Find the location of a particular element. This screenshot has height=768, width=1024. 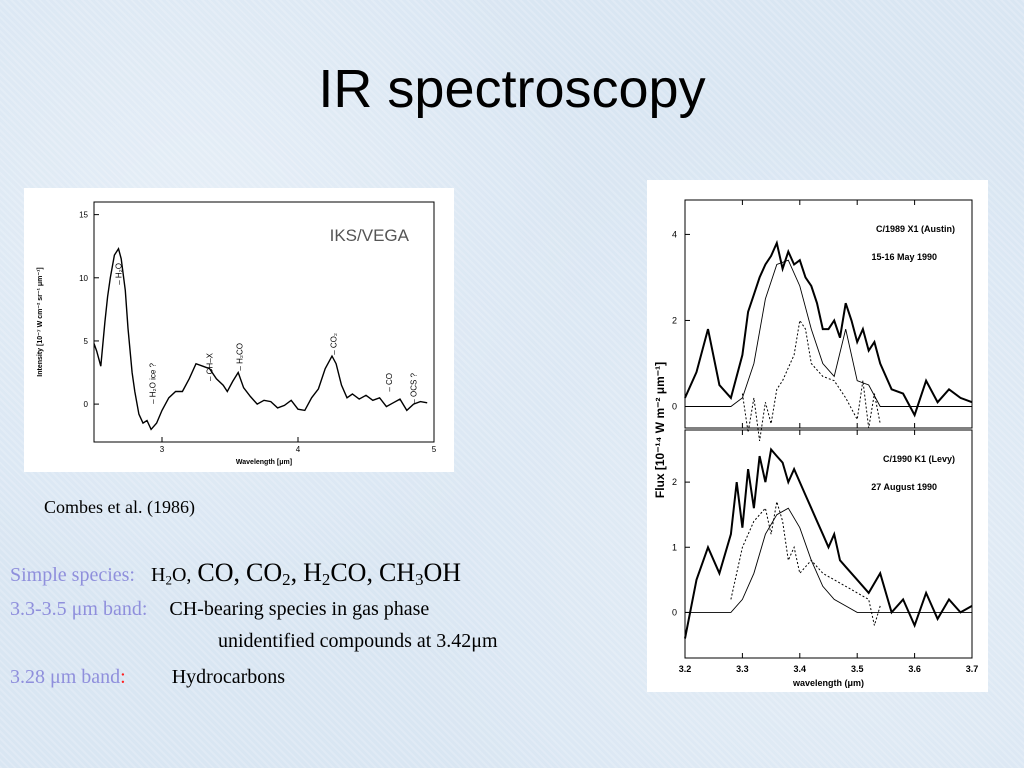

x-axis-label: wavelength (μm) is located at coordinates (828, 683).